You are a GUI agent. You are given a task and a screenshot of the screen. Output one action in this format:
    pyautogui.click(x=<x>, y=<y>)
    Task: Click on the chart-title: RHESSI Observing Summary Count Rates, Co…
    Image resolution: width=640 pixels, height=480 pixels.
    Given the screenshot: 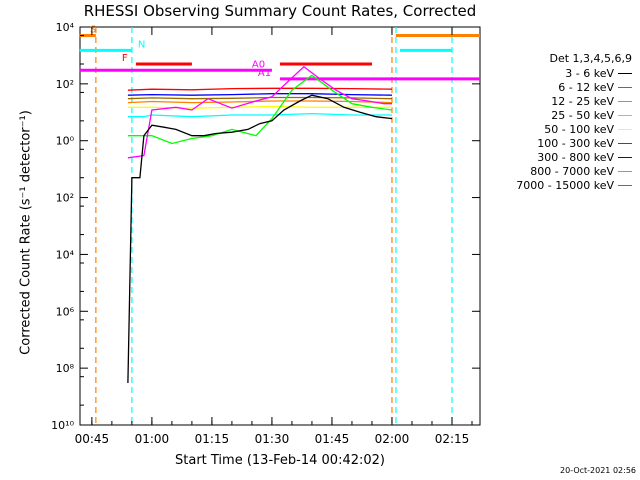 What is the action you would take?
    pyautogui.click(x=280, y=11)
    